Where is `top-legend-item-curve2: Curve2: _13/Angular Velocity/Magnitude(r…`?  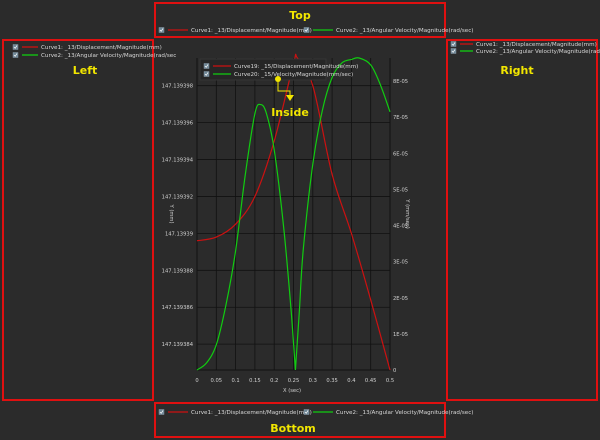
top-legend-item-curve2: Curve2: _13/Angular Velocity/Magnitude(r… is located at coordinates (388, 31).